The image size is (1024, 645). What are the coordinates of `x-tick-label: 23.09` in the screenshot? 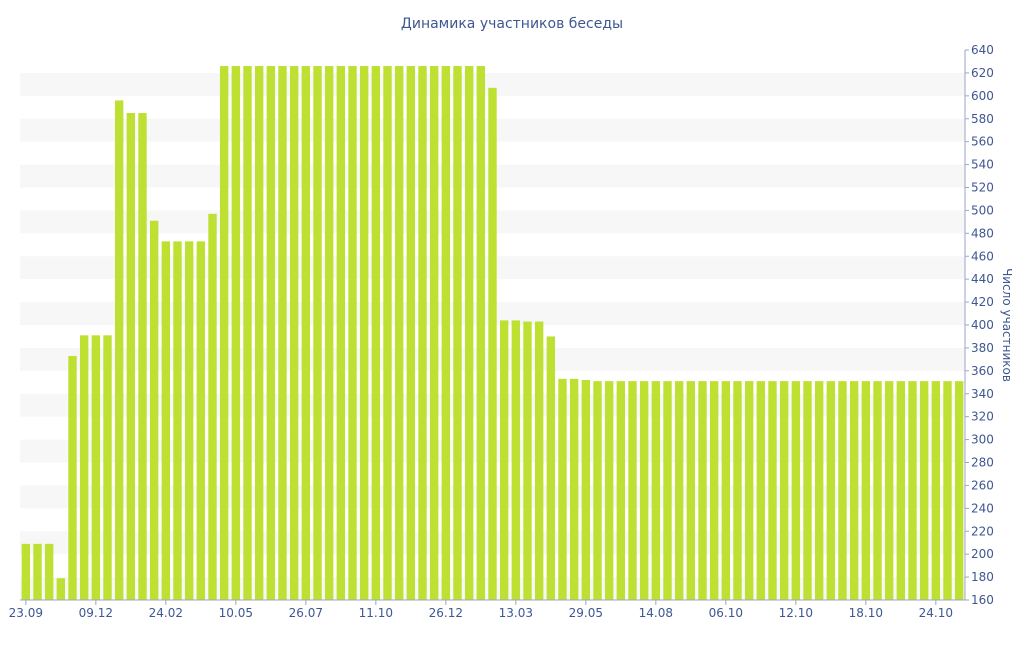 It's located at (26, 613).